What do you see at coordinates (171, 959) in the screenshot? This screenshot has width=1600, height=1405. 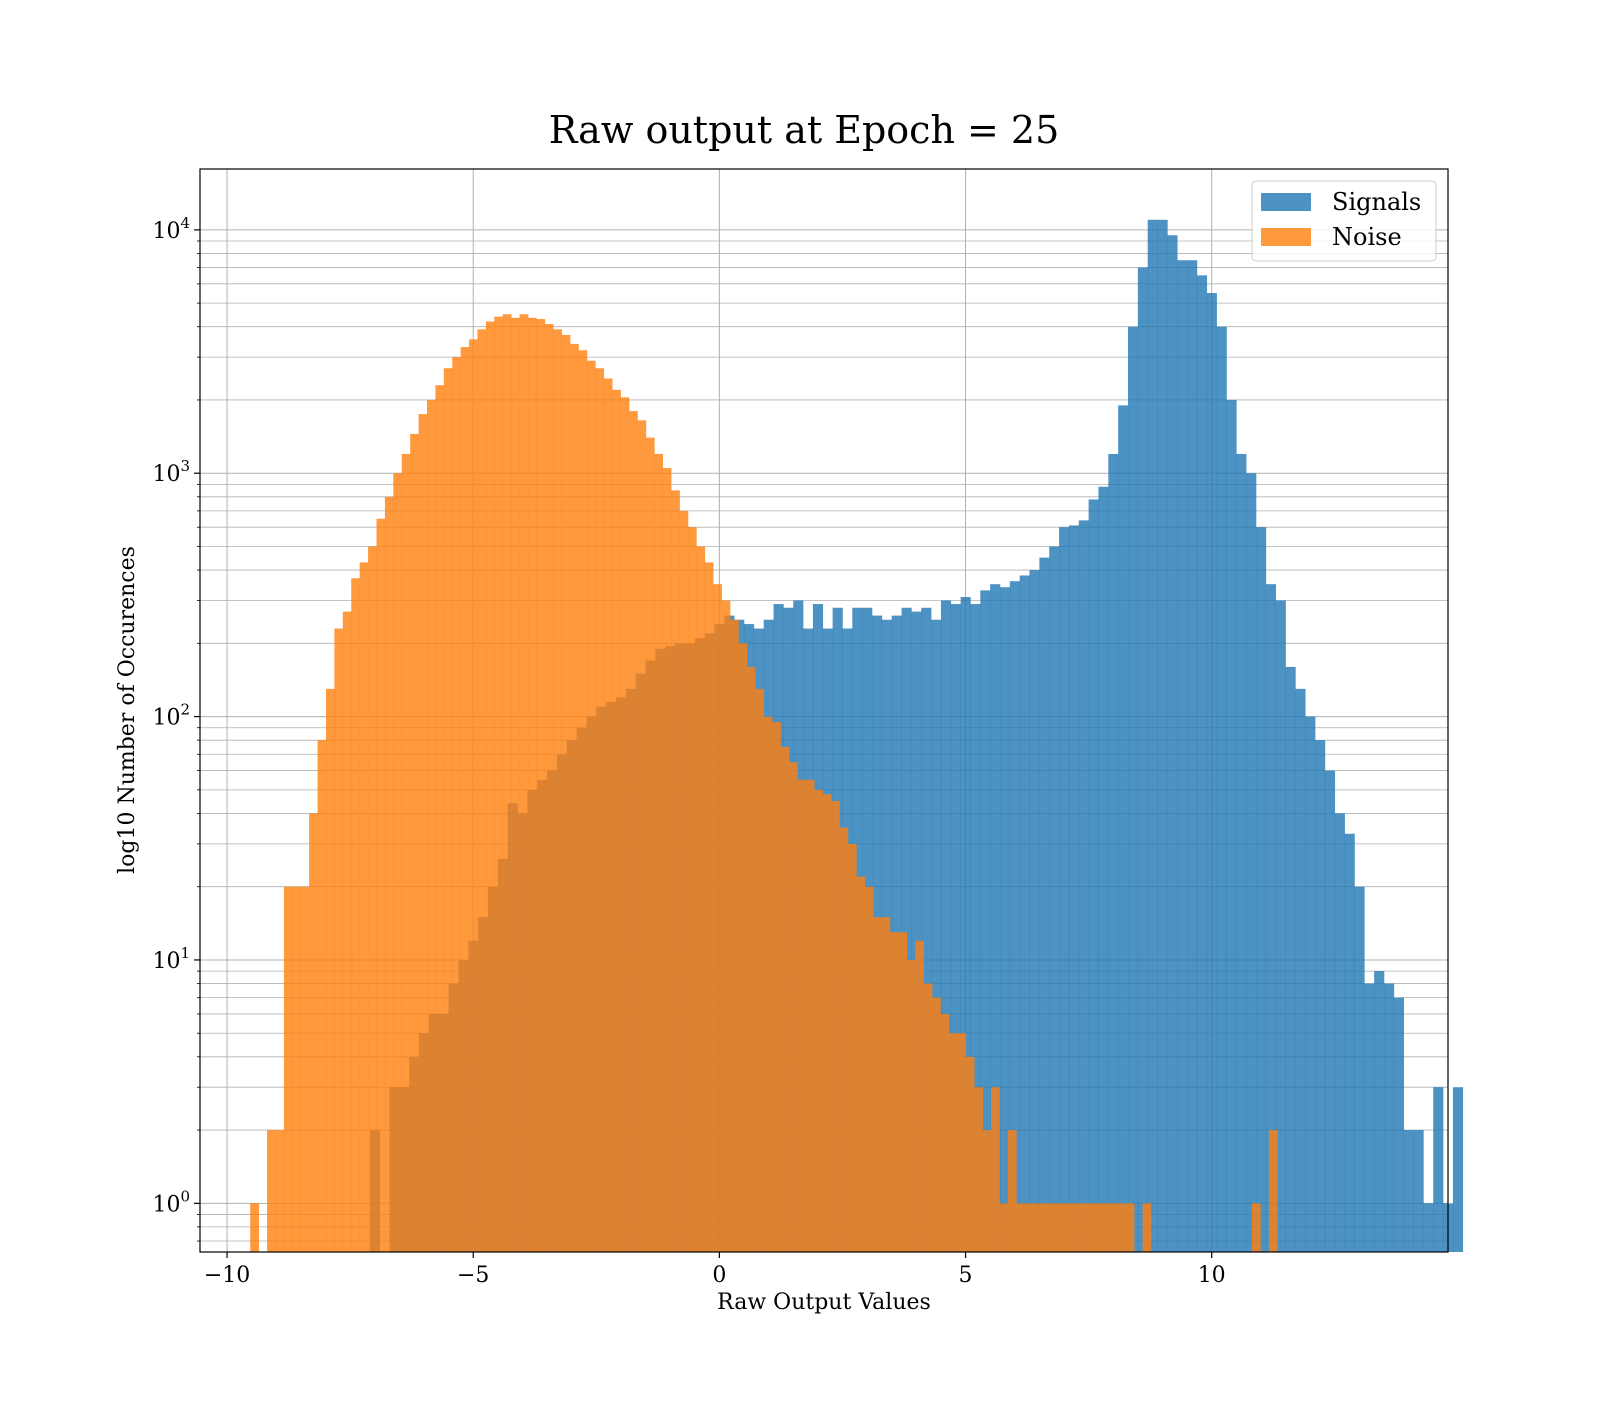 I see `y-tick-label: 10¹` at bounding box center [171, 959].